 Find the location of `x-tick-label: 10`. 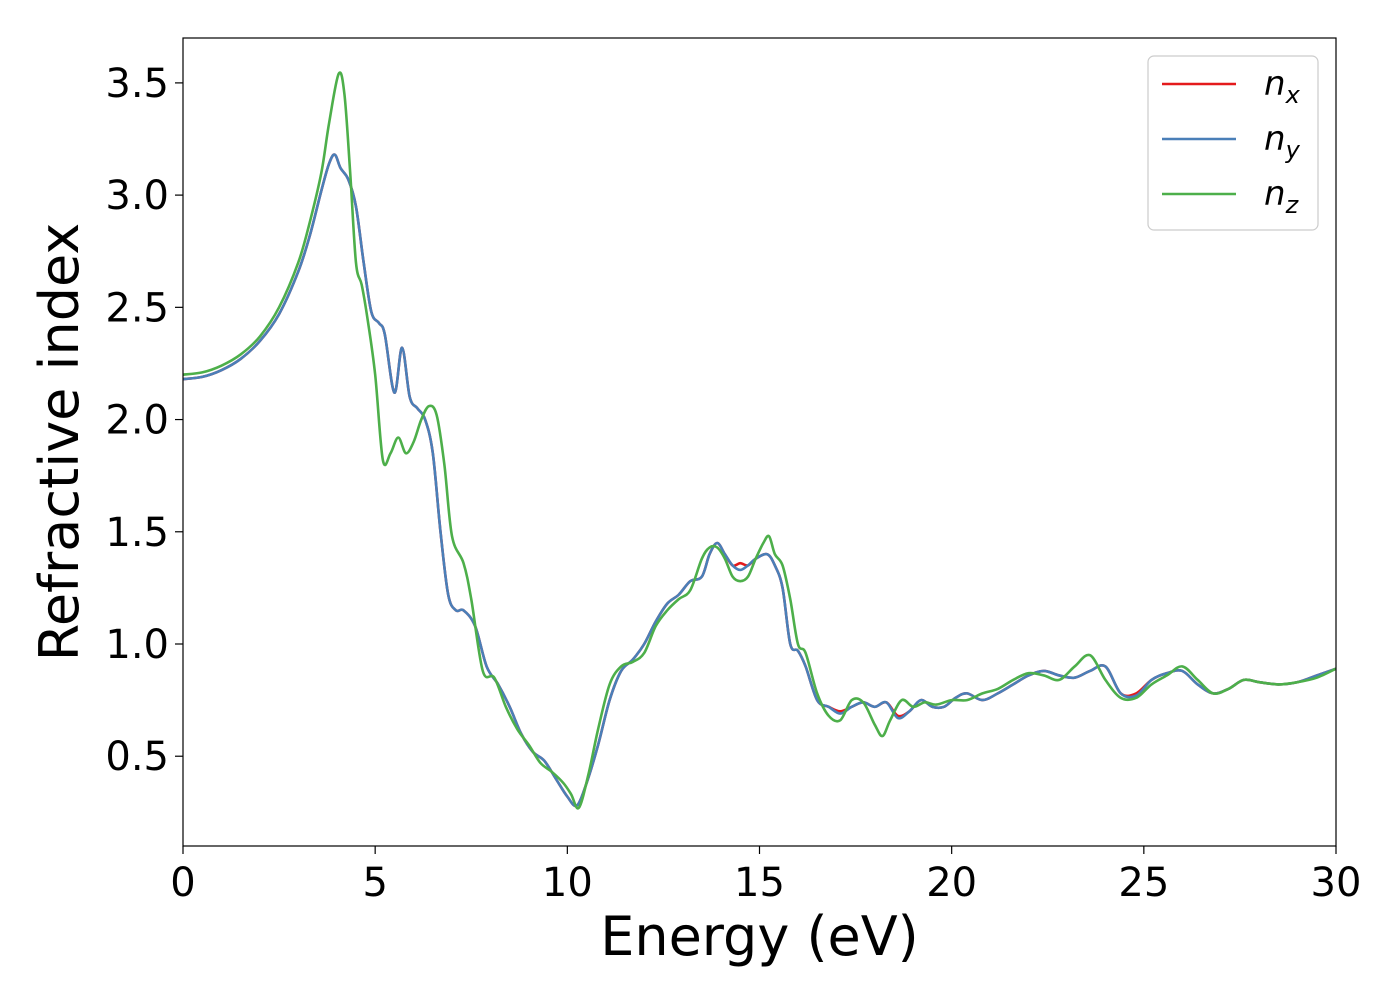

x-tick-label: 10 is located at coordinates (567, 883).